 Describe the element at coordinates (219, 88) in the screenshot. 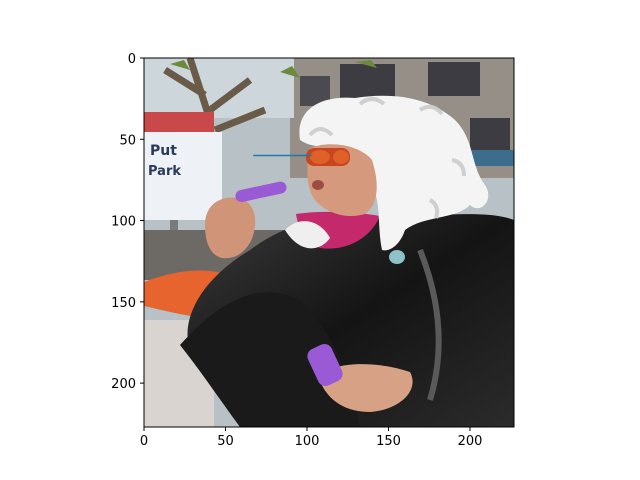

I see `sky-gap` at that location.